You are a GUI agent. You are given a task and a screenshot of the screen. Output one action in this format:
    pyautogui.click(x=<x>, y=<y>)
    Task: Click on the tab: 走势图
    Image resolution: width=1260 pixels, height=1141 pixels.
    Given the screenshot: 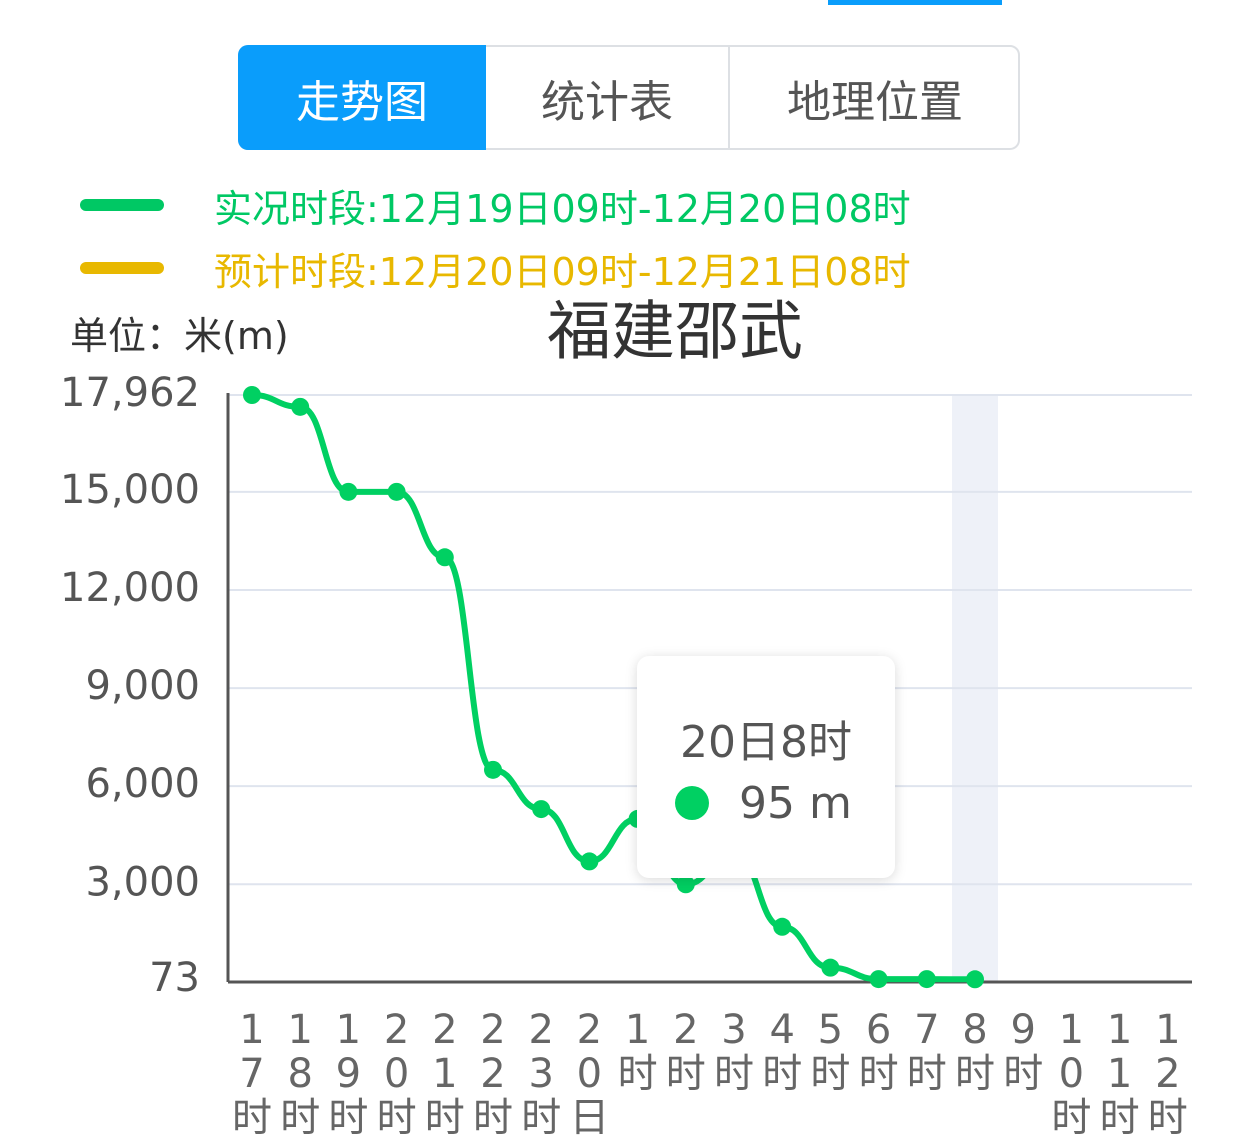 What is the action you would take?
    pyautogui.click(x=362, y=97)
    